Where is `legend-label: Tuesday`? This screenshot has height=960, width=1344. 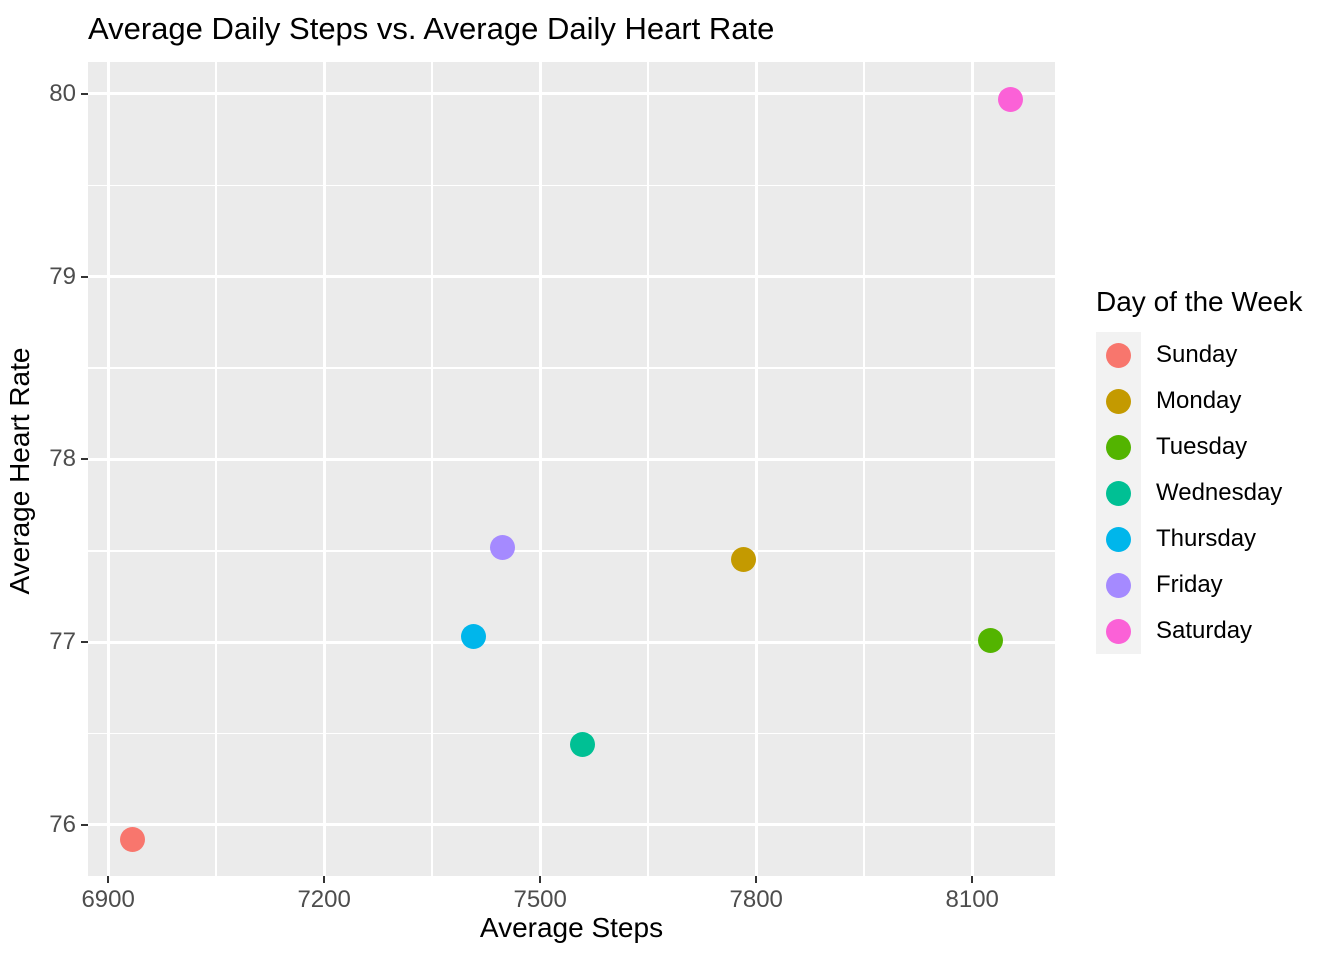
legend-label: Tuesday is located at coordinates (1202, 446).